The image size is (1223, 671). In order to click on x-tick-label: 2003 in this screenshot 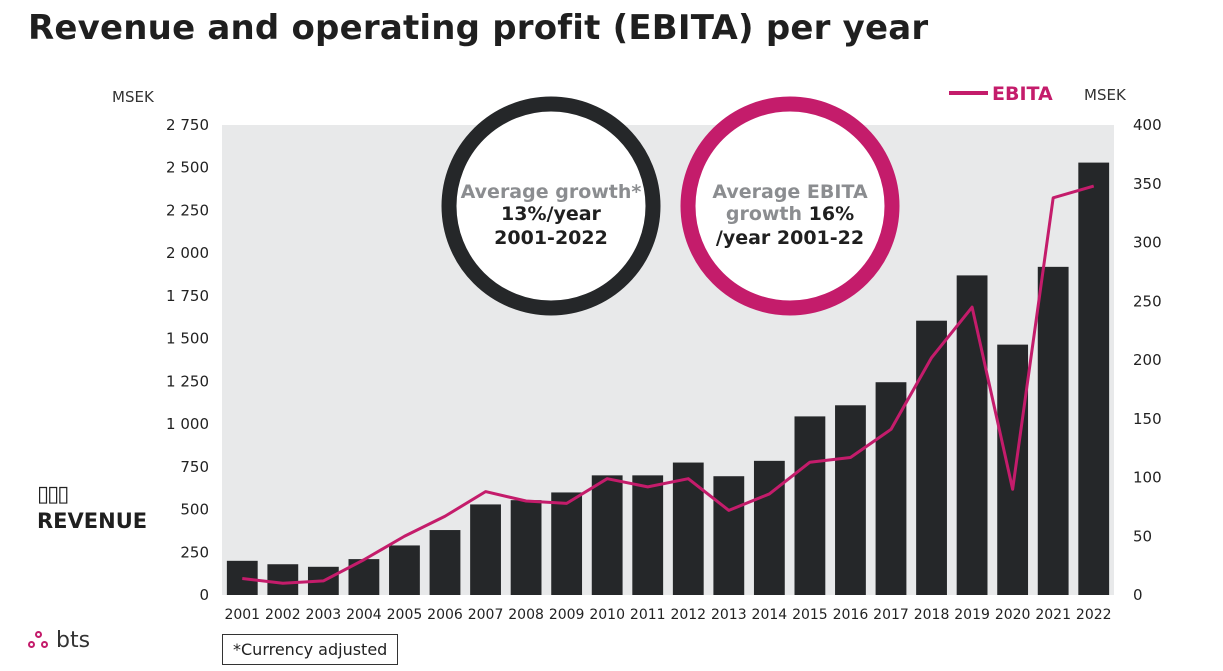, I will do `click(324, 615)`.